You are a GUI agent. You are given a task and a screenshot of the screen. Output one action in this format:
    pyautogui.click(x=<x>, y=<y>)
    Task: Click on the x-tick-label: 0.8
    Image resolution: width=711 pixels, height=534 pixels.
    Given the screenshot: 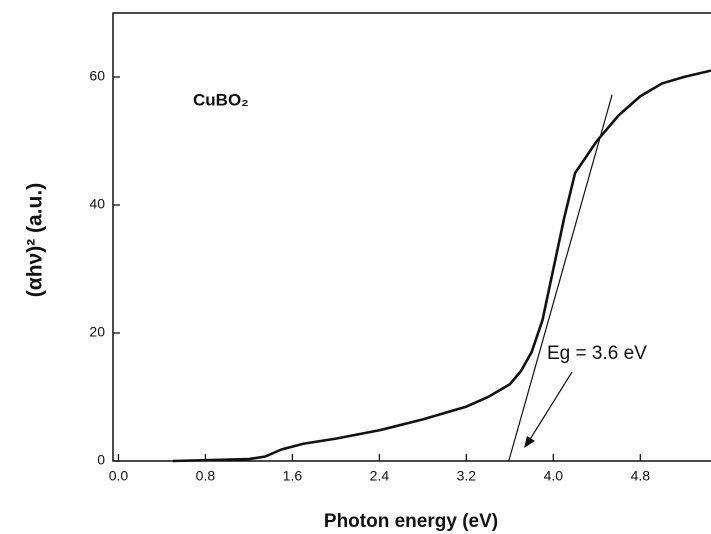 What is the action you would take?
    pyautogui.click(x=206, y=476)
    